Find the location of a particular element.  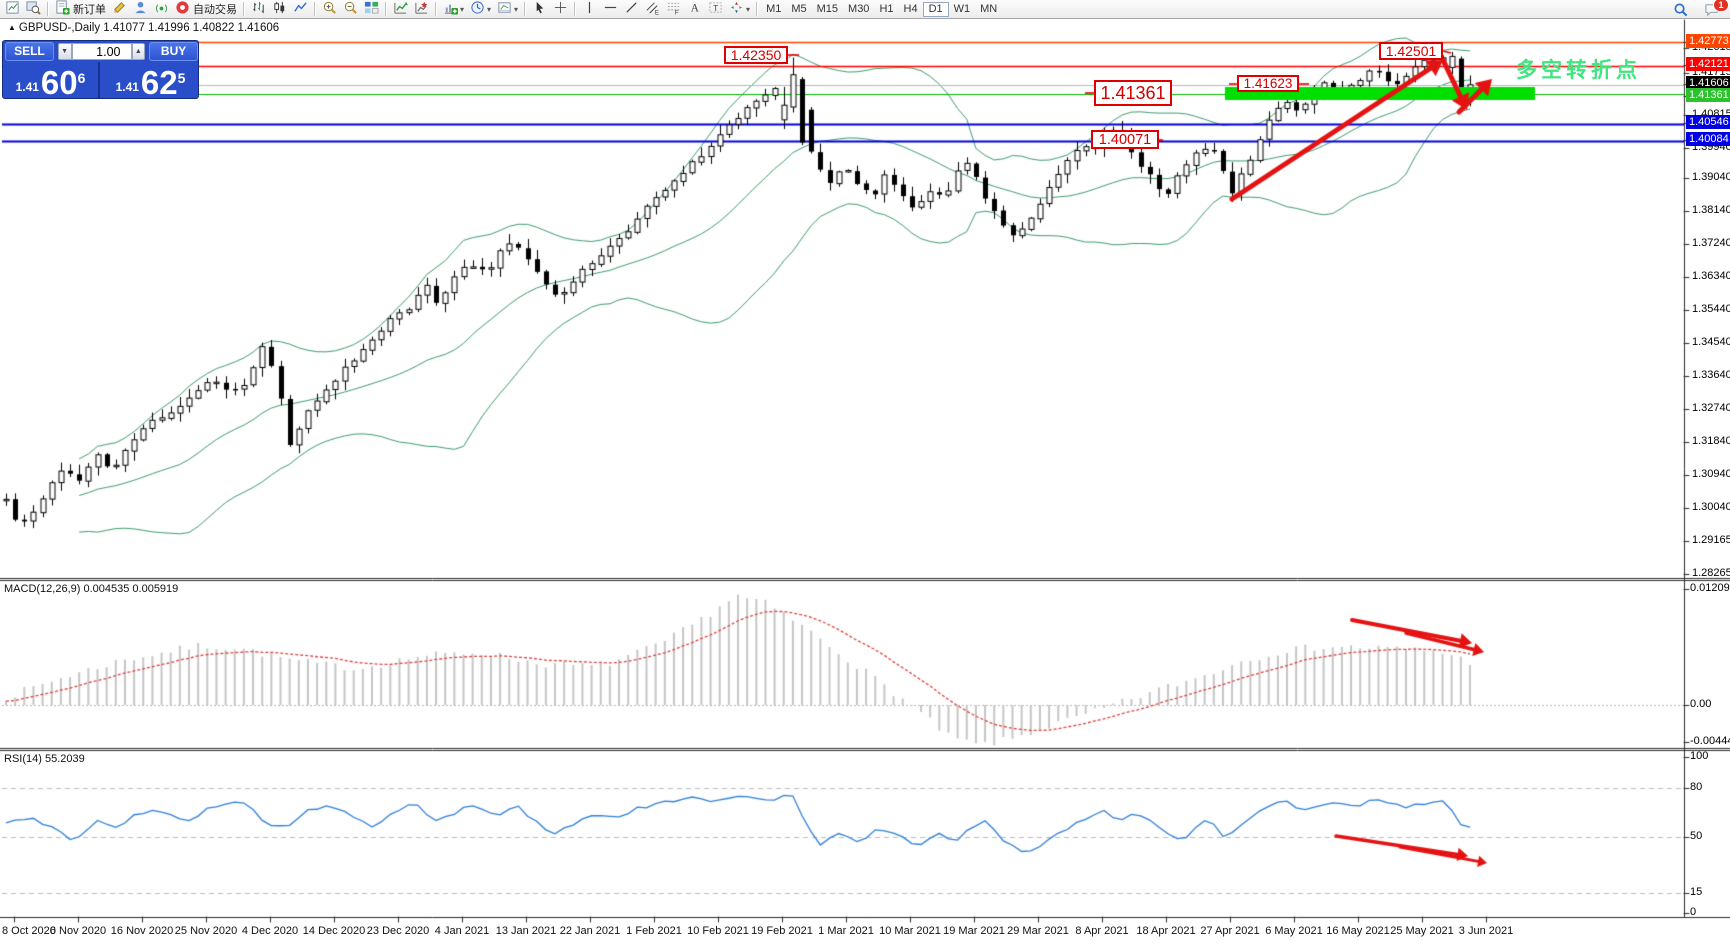

candle-chart-mode-icon is located at coordinates (279, 9).